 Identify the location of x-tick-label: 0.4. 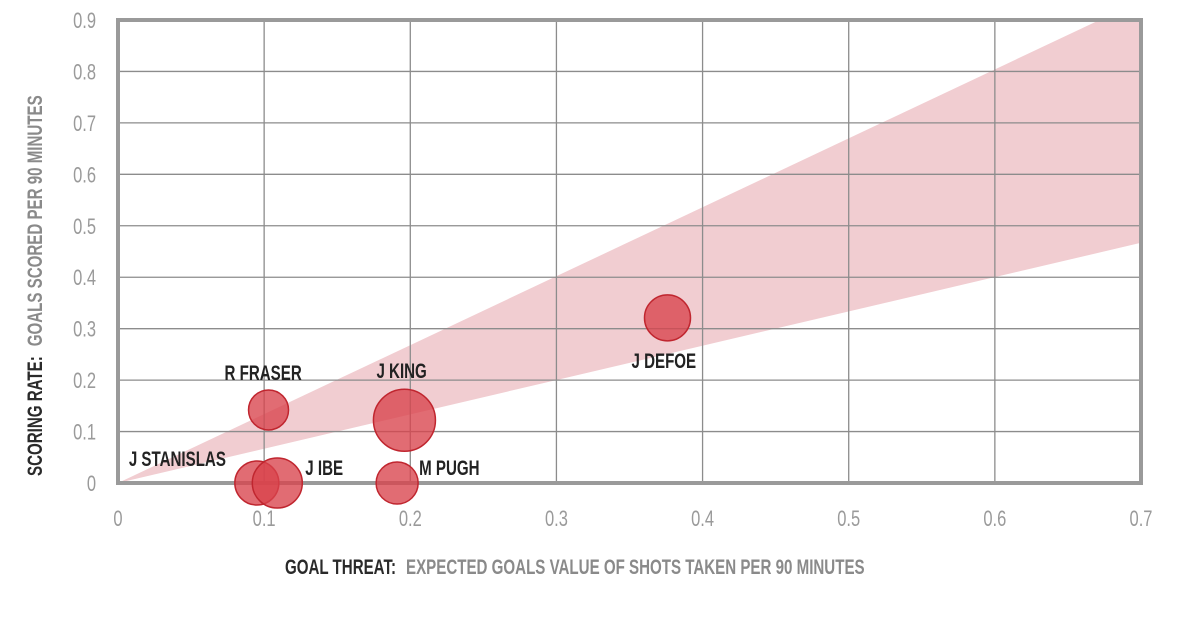
(702, 519).